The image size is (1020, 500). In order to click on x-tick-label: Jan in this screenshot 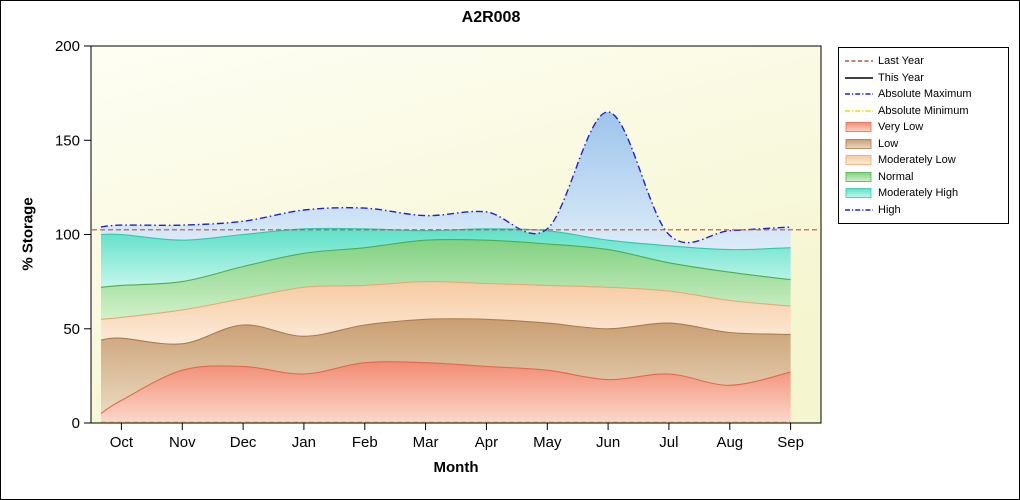, I will do `click(304, 442)`.